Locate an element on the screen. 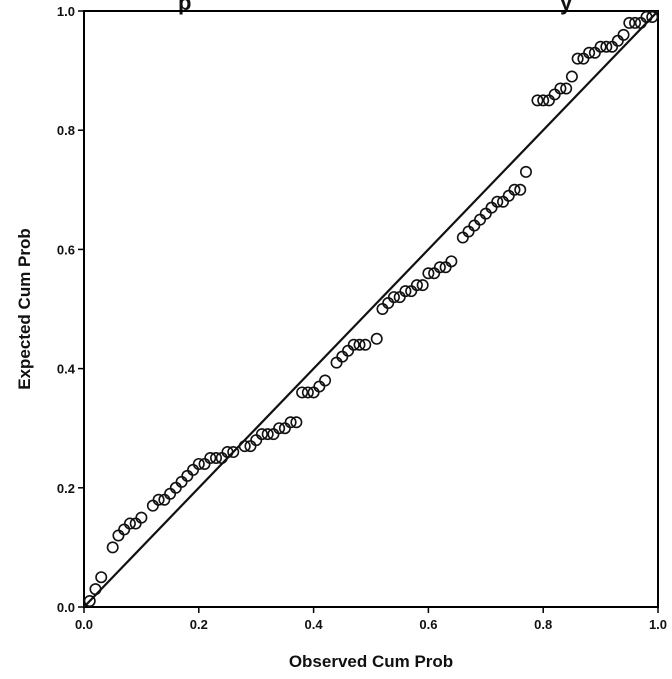  y-tick-label: 0.6 is located at coordinates (66, 249).